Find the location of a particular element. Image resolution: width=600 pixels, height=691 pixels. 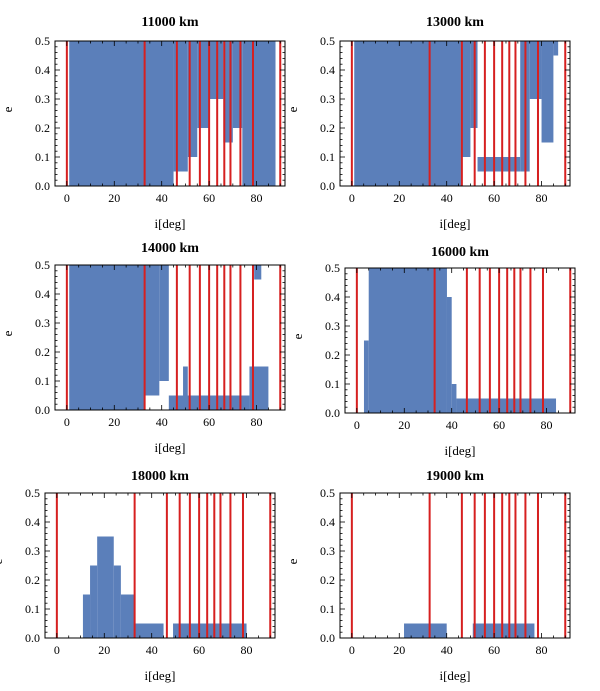

chart-title: 14000 km is located at coordinates (170, 248).